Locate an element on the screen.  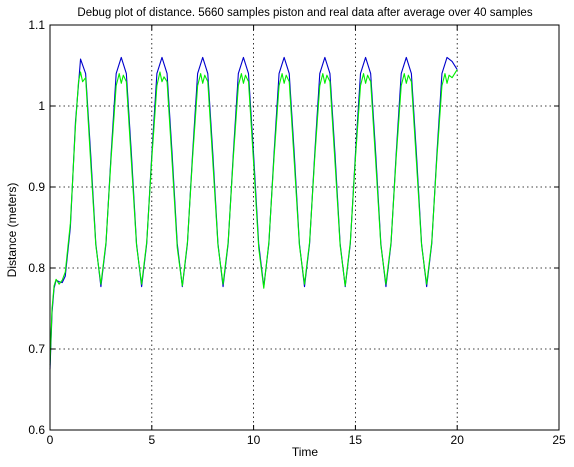
y-tick-label: 0.7 is located at coordinates (36, 349).